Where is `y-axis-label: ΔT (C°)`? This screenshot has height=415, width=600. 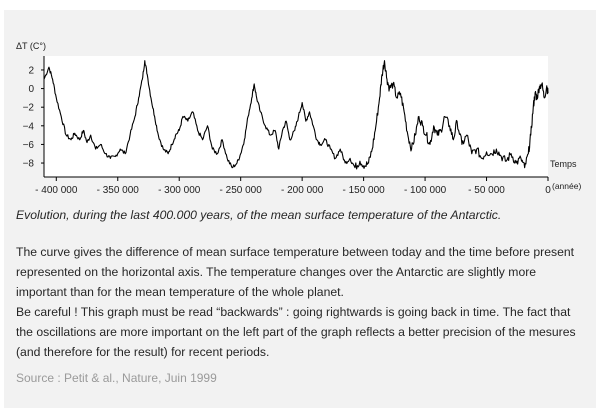
y-axis-label: ΔT (C°) is located at coordinates (31, 46).